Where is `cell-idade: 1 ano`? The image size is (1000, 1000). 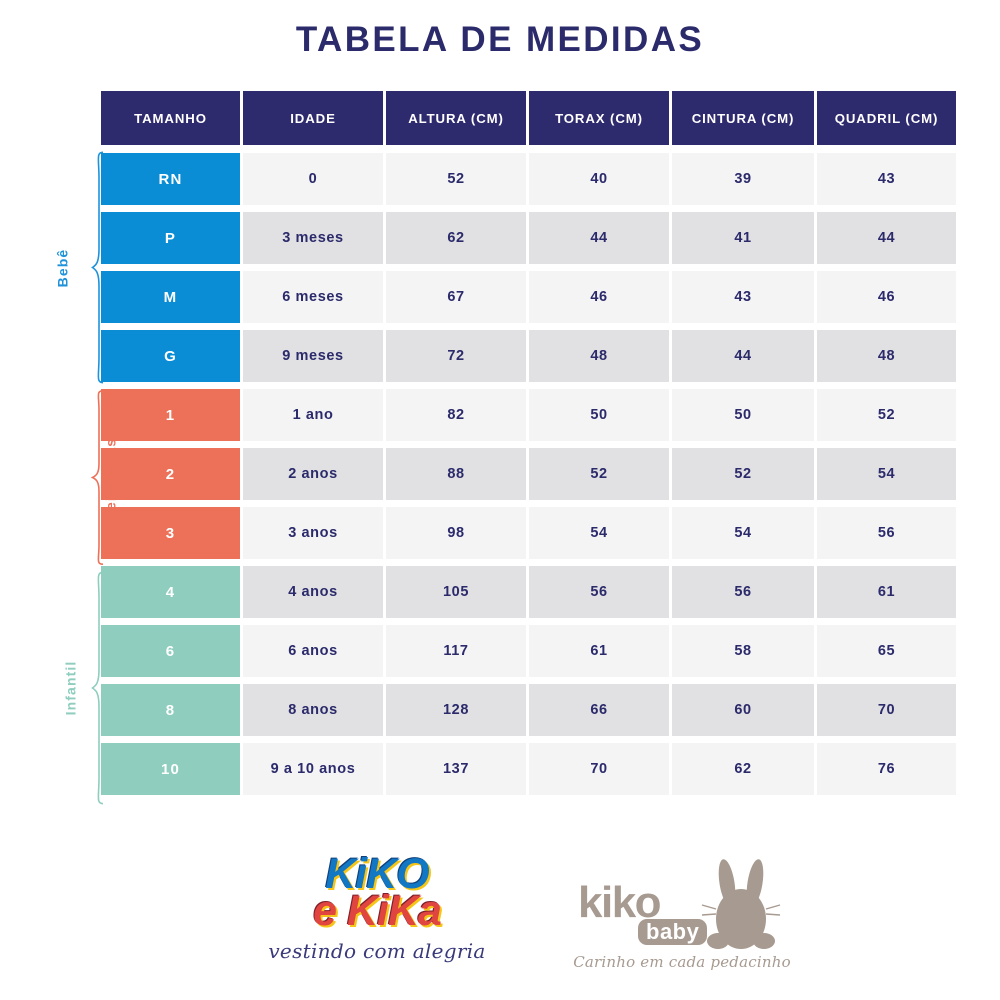 cell-idade: 1 ano is located at coordinates (313, 415).